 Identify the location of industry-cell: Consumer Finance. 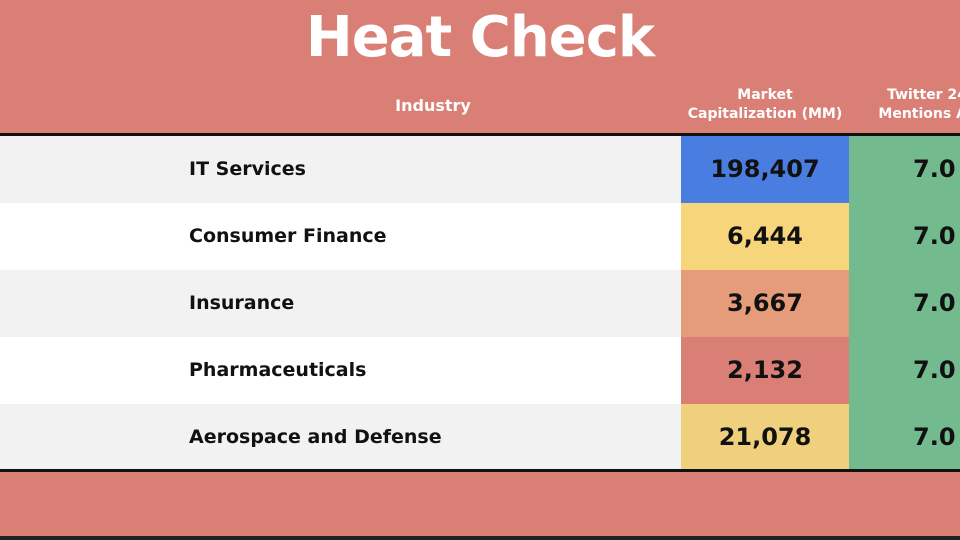
(288, 236).